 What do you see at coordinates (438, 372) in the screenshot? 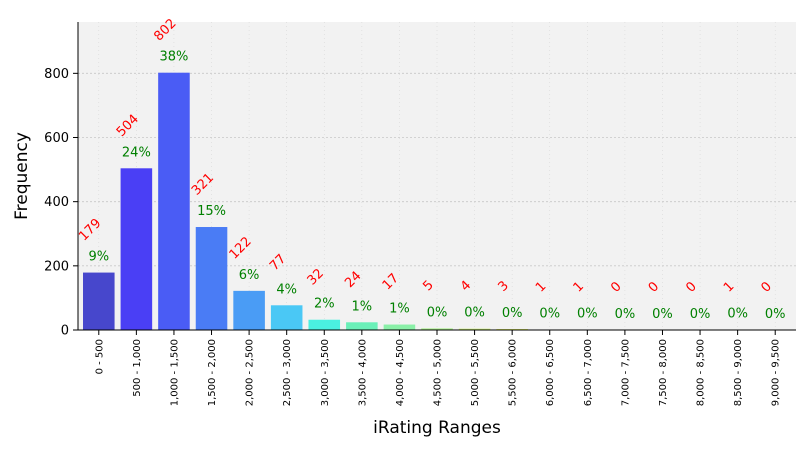
I see `x-tick-label: 4,500 - 5,000` at bounding box center [438, 372].